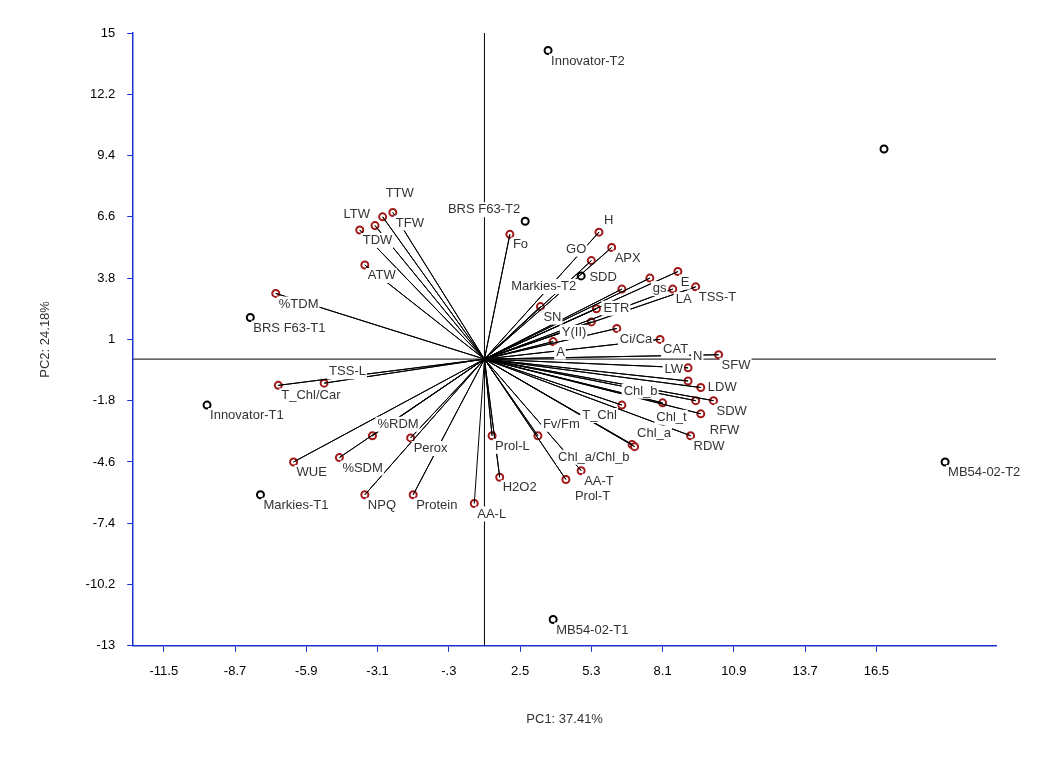  What do you see at coordinates (235, 671) in the screenshot?
I see `x-tick-label: -8.7` at bounding box center [235, 671].